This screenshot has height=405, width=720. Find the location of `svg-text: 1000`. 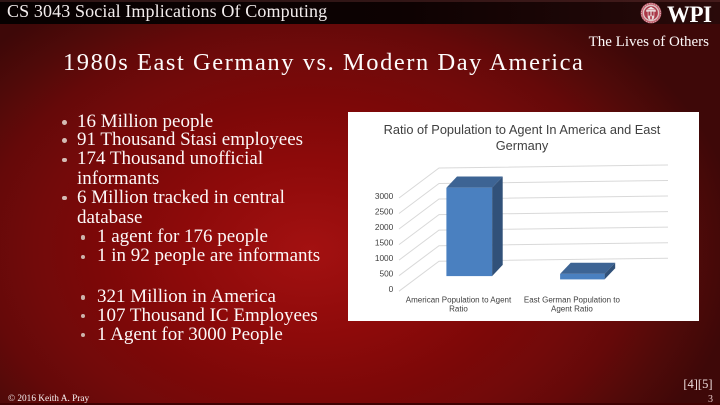

svg-text: 1000 is located at coordinates (384, 258).